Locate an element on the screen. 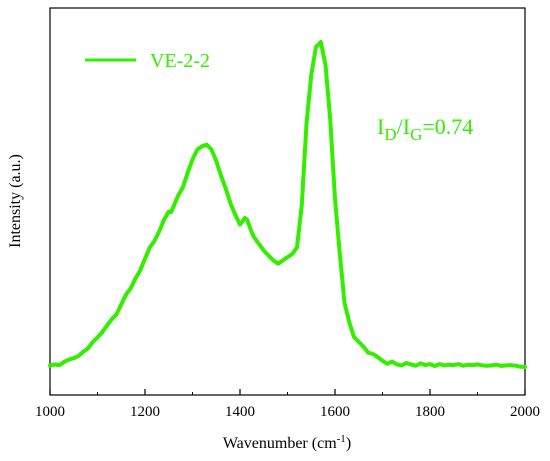 The image size is (550, 461). ratio-slash: / is located at coordinates (400, 126).